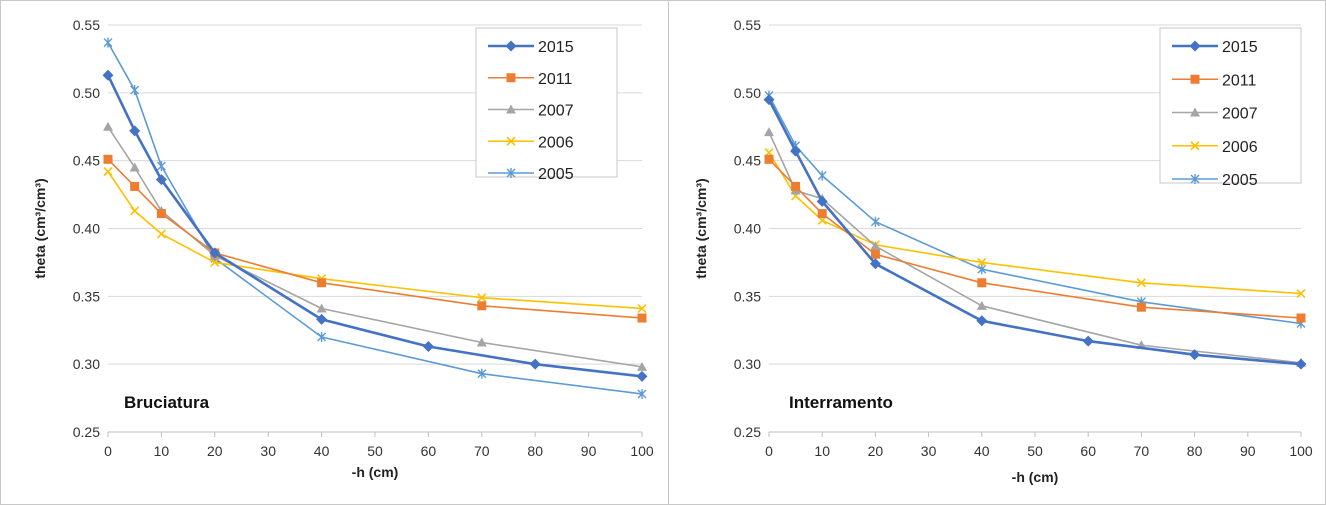  I want to click on y-axis-label: theta (cm³/cm³), so click(40, 228).